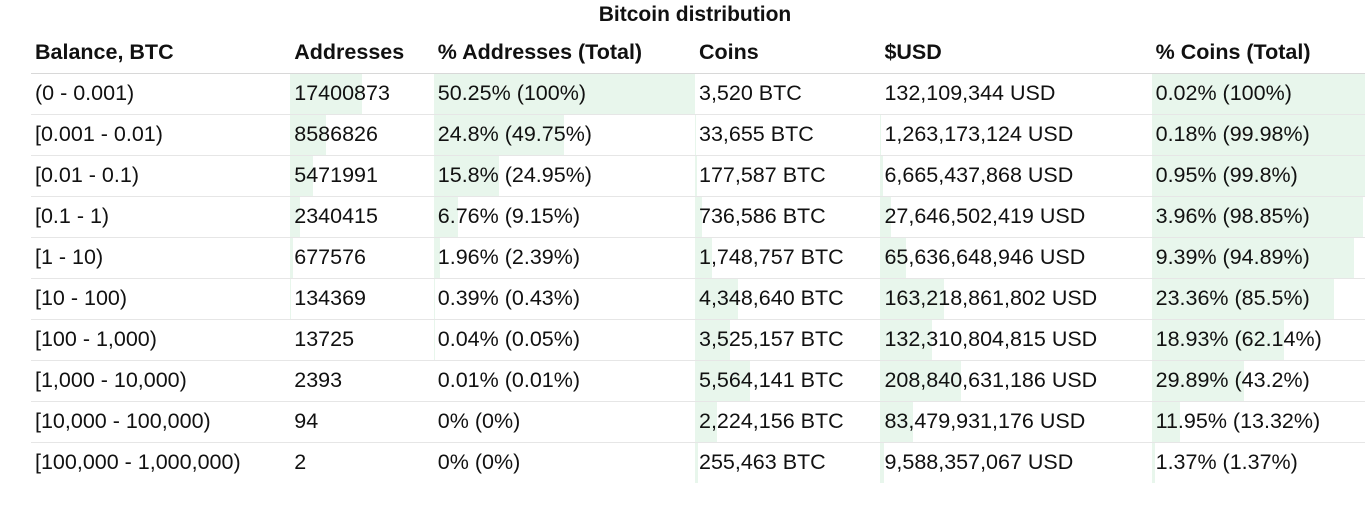 The image size is (1365, 526). I want to click on cell-pct-addresses-text: 0.39% (0.43%), so click(509, 298).